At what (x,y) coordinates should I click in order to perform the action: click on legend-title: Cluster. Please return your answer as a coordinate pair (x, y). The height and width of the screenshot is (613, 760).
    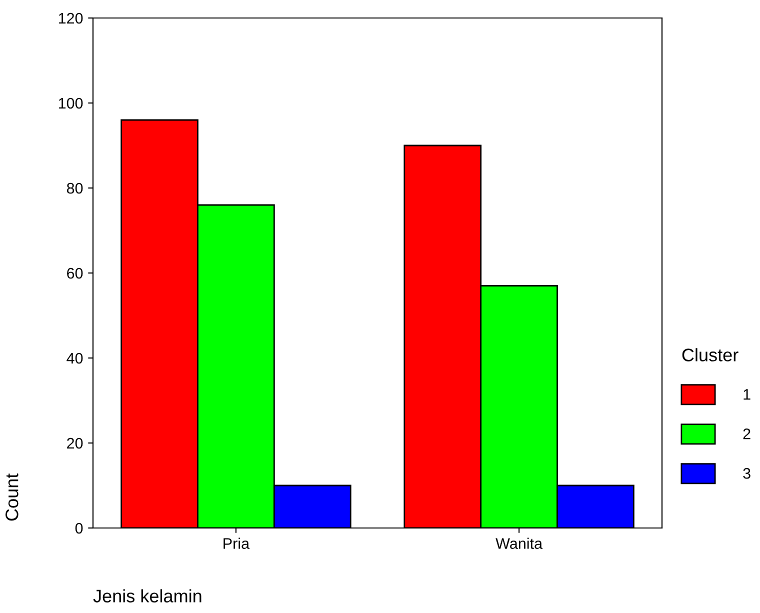
    Looking at the image, I should click on (710, 355).